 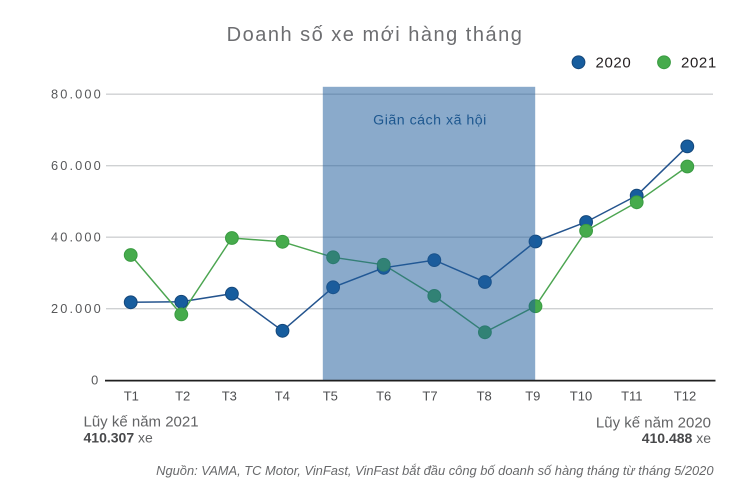 What do you see at coordinates (95, 380) in the screenshot?
I see `svg-text: 0` at bounding box center [95, 380].